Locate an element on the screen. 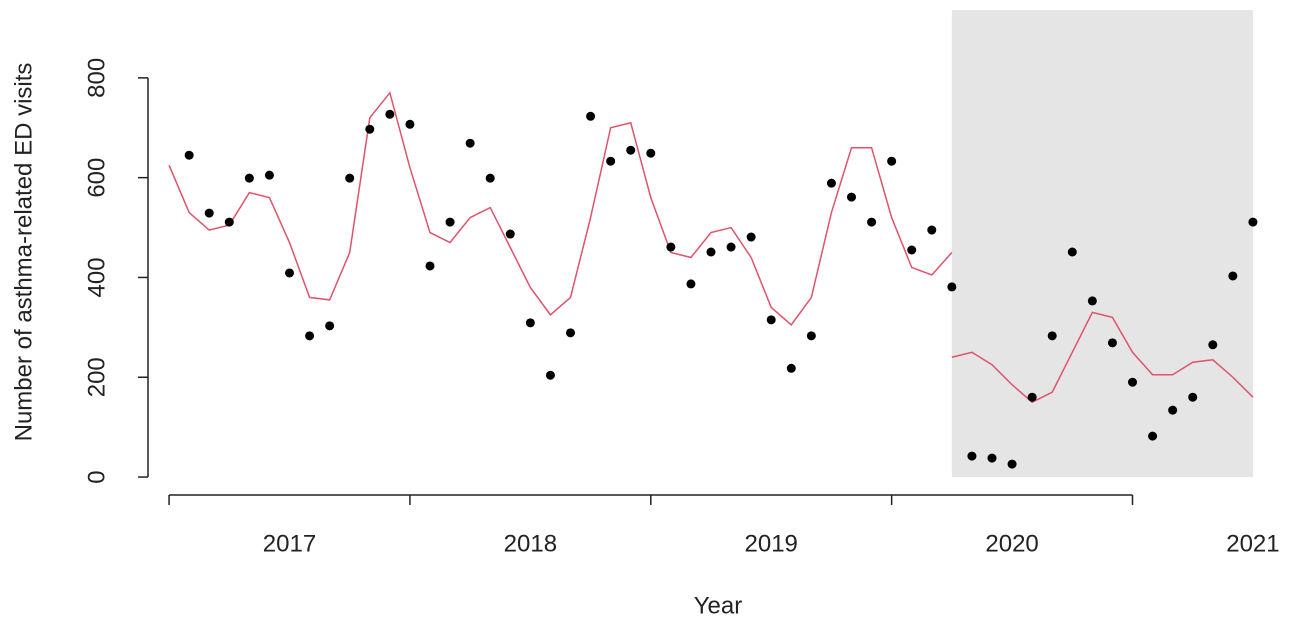 The image size is (1294, 628). y-tick-label: 400 is located at coordinates (96, 277).